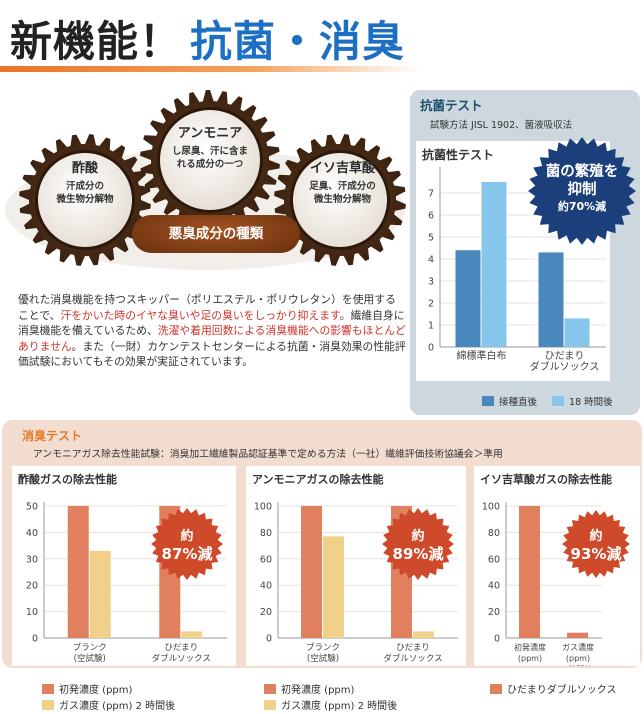 The height and width of the screenshot is (714, 644). What do you see at coordinates (32, 507) in the screenshot?
I see `y-tick-label: 50` at bounding box center [32, 507].